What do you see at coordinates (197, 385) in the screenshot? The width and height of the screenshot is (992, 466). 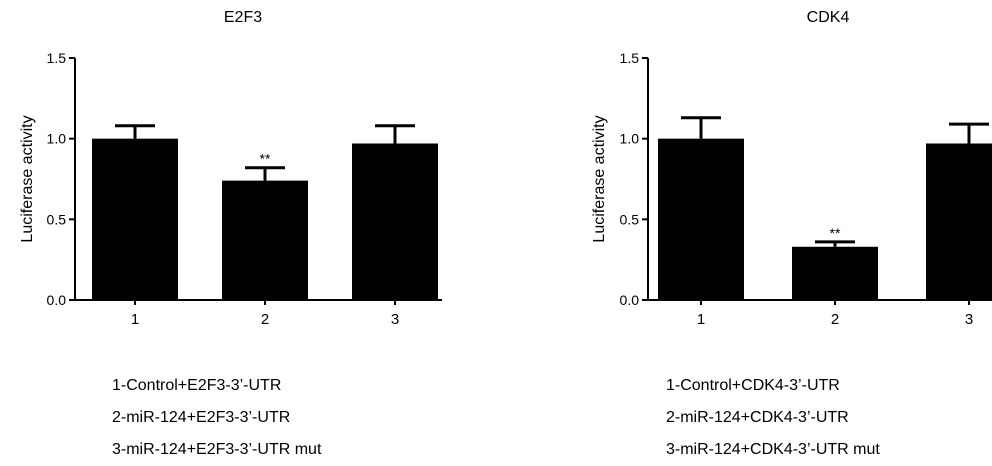 I see `legend-item-1: 1-Control+E2F3-3’-UTR` at bounding box center [197, 385].